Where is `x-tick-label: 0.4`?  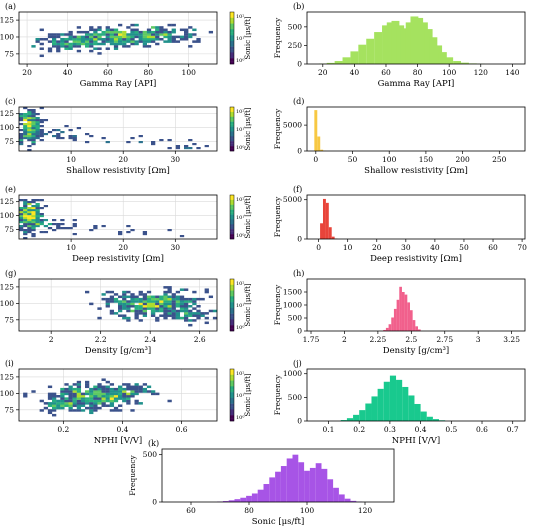
x-tick-label: 0.4 is located at coordinates (122, 429).